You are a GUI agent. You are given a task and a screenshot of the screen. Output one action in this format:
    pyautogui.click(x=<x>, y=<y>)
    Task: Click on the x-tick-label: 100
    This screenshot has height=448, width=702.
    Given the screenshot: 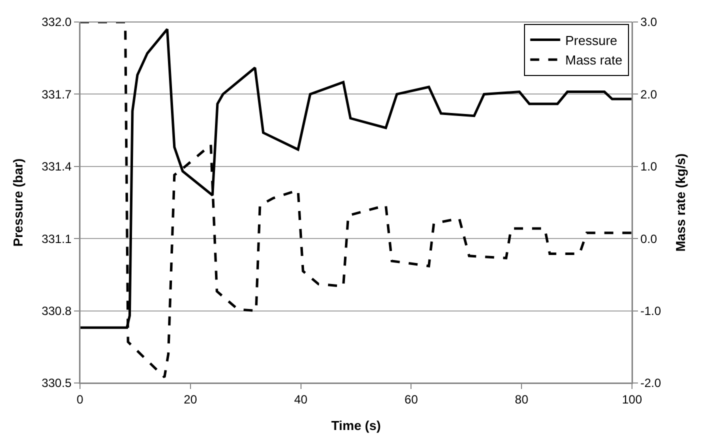 What is the action you would take?
    pyautogui.click(x=632, y=399)
    